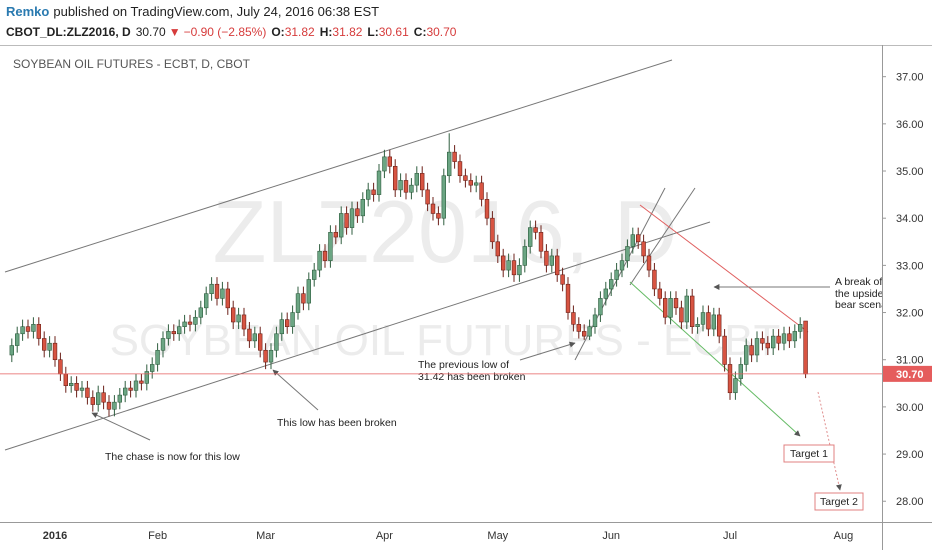  I want to click on ohlc: O:31.82 H:31.82 L:30.61 C:30.70, so click(363, 32).